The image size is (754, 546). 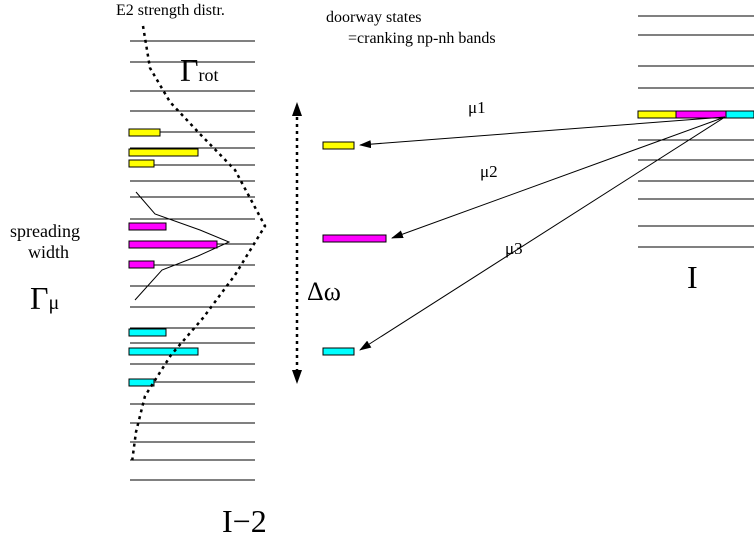 I want to click on gamma-rot-label: Γrot, so click(x=199, y=72).